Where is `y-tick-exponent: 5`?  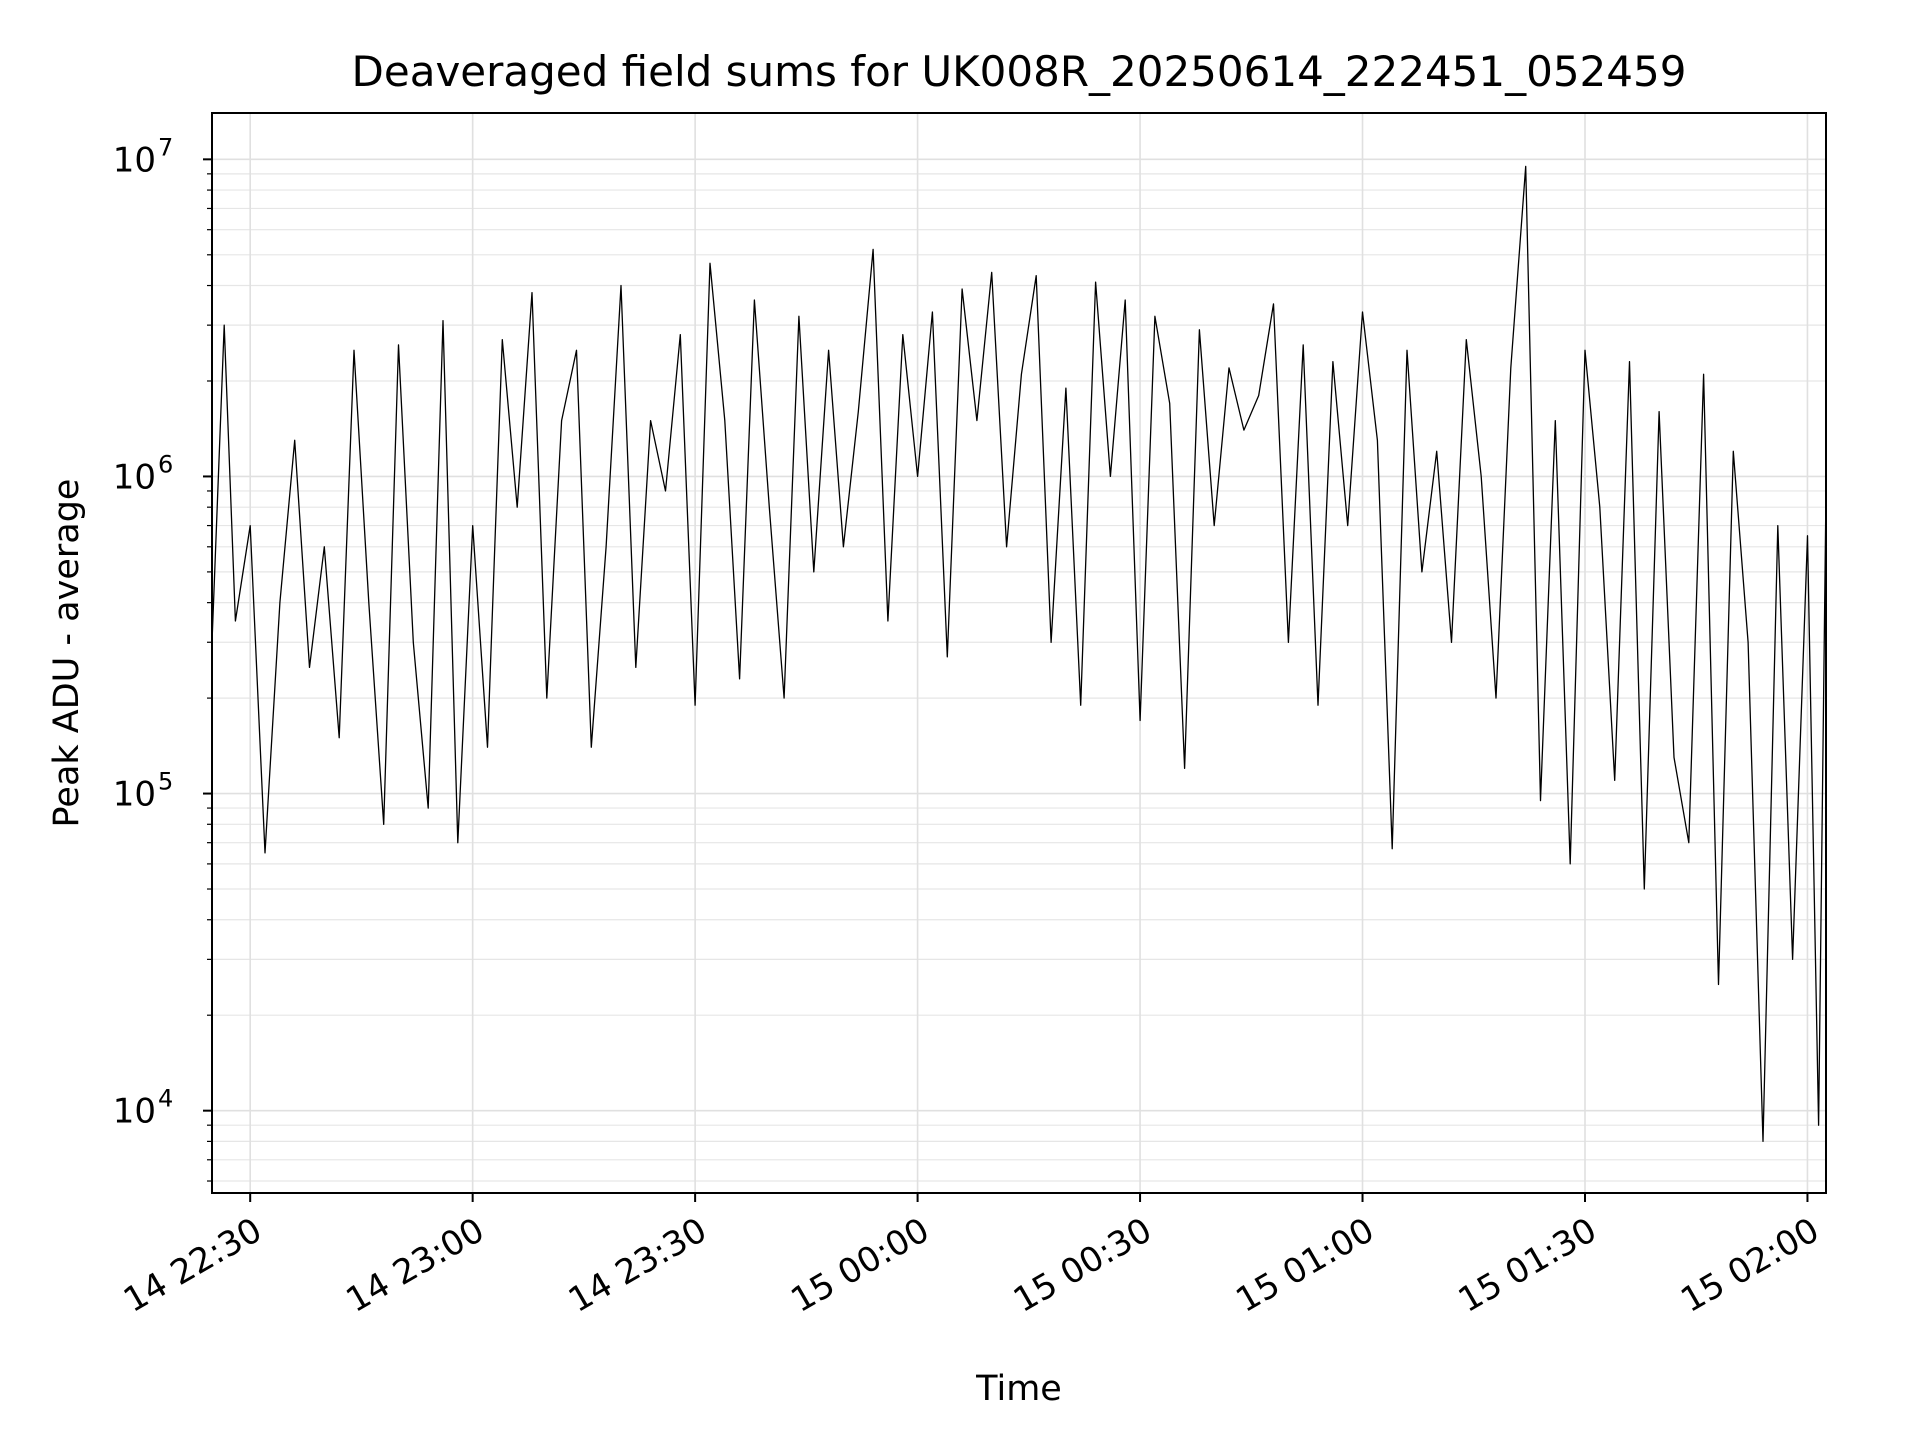 y-tick-exponent: 5 is located at coordinates (165, 782).